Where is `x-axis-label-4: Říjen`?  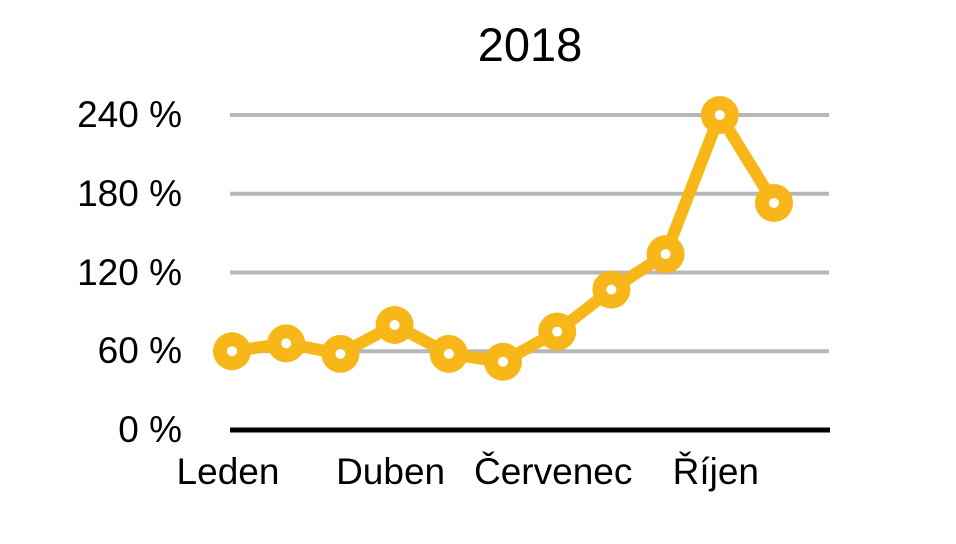
x-axis-label-4: Říjen is located at coordinates (715, 471).